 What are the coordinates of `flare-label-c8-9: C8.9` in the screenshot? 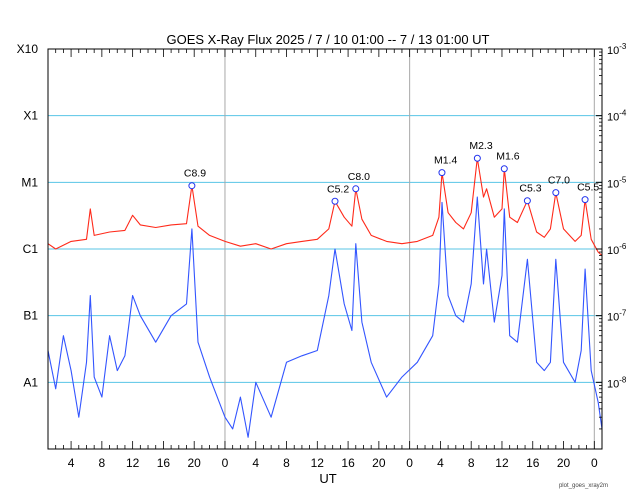 It's located at (195, 174).